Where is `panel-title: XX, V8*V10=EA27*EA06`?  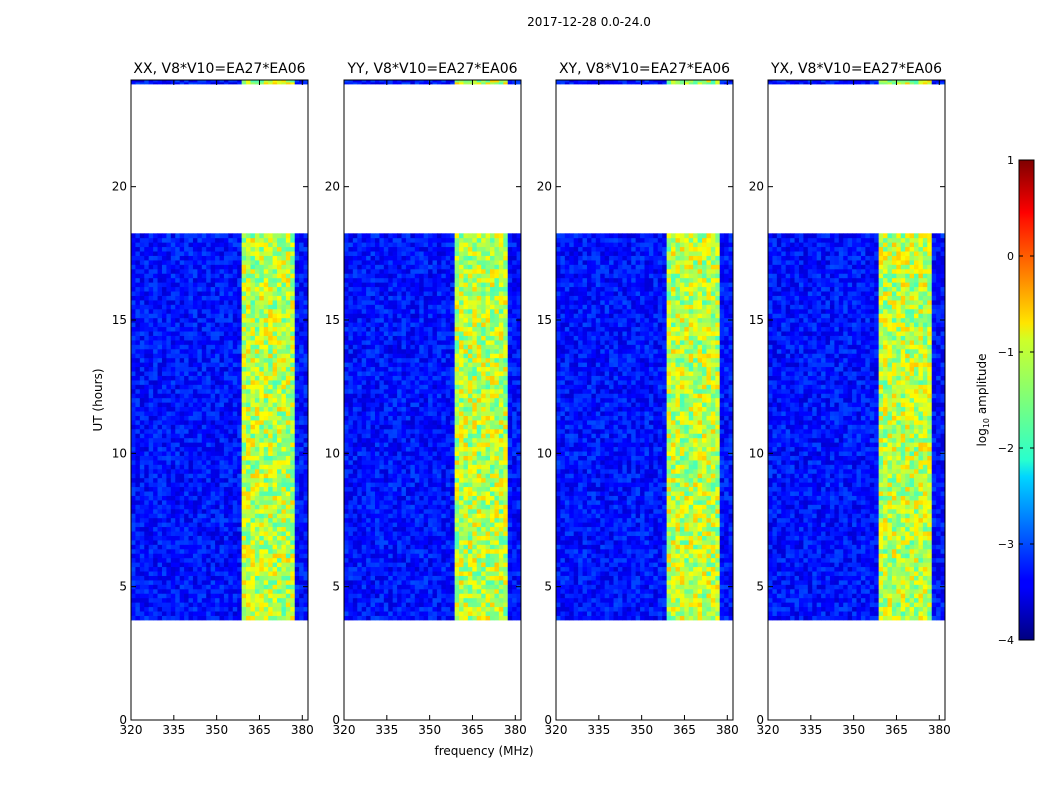 panel-title: XX, V8*V10=EA27*EA06 is located at coordinates (219, 69).